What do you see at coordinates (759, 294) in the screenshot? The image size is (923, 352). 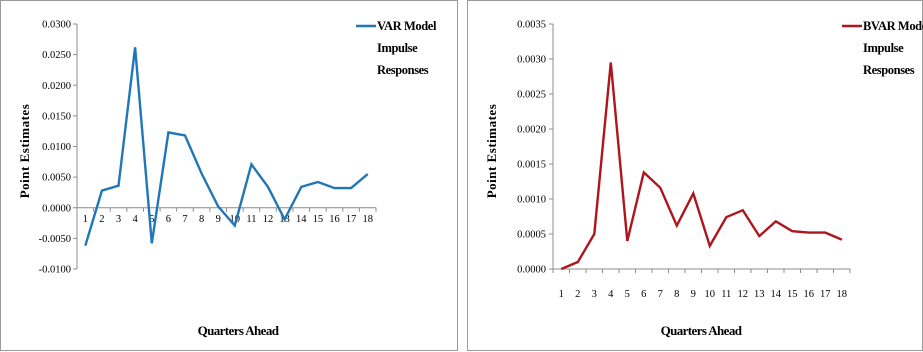 I see `x-tick-label: 13` at bounding box center [759, 294].